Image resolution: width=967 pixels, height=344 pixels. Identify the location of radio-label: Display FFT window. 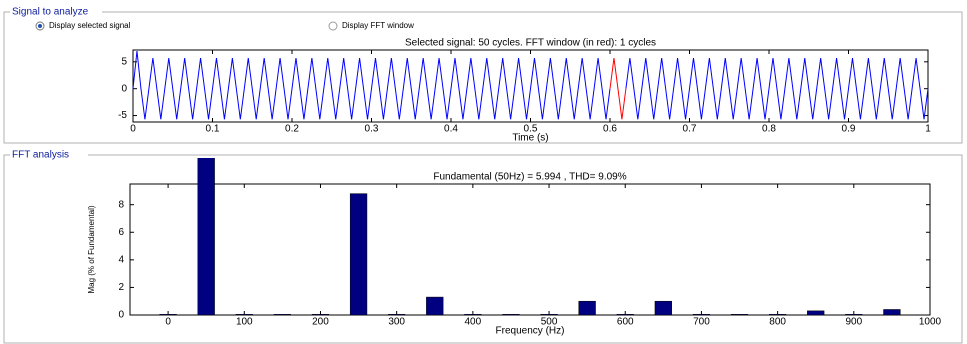
(378, 25).